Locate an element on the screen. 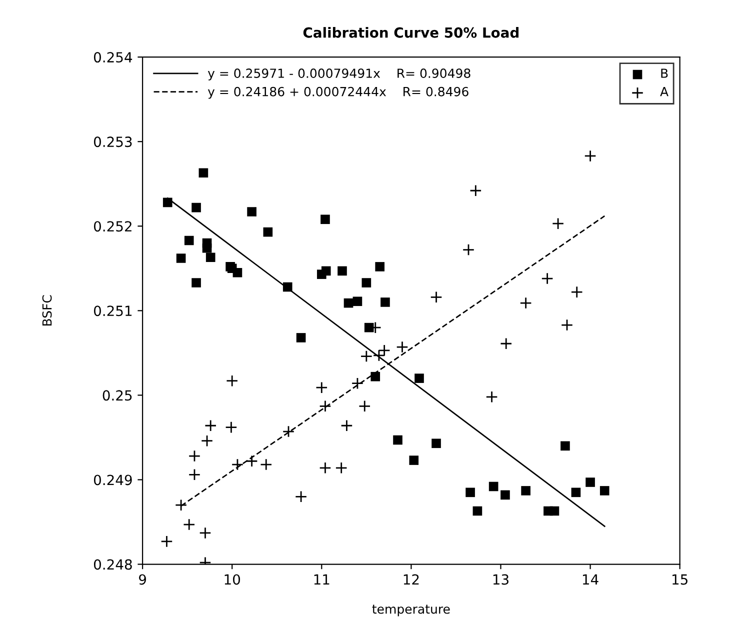 This screenshot has height=634, width=731. y-tick-label: 0.254 is located at coordinates (113, 57).